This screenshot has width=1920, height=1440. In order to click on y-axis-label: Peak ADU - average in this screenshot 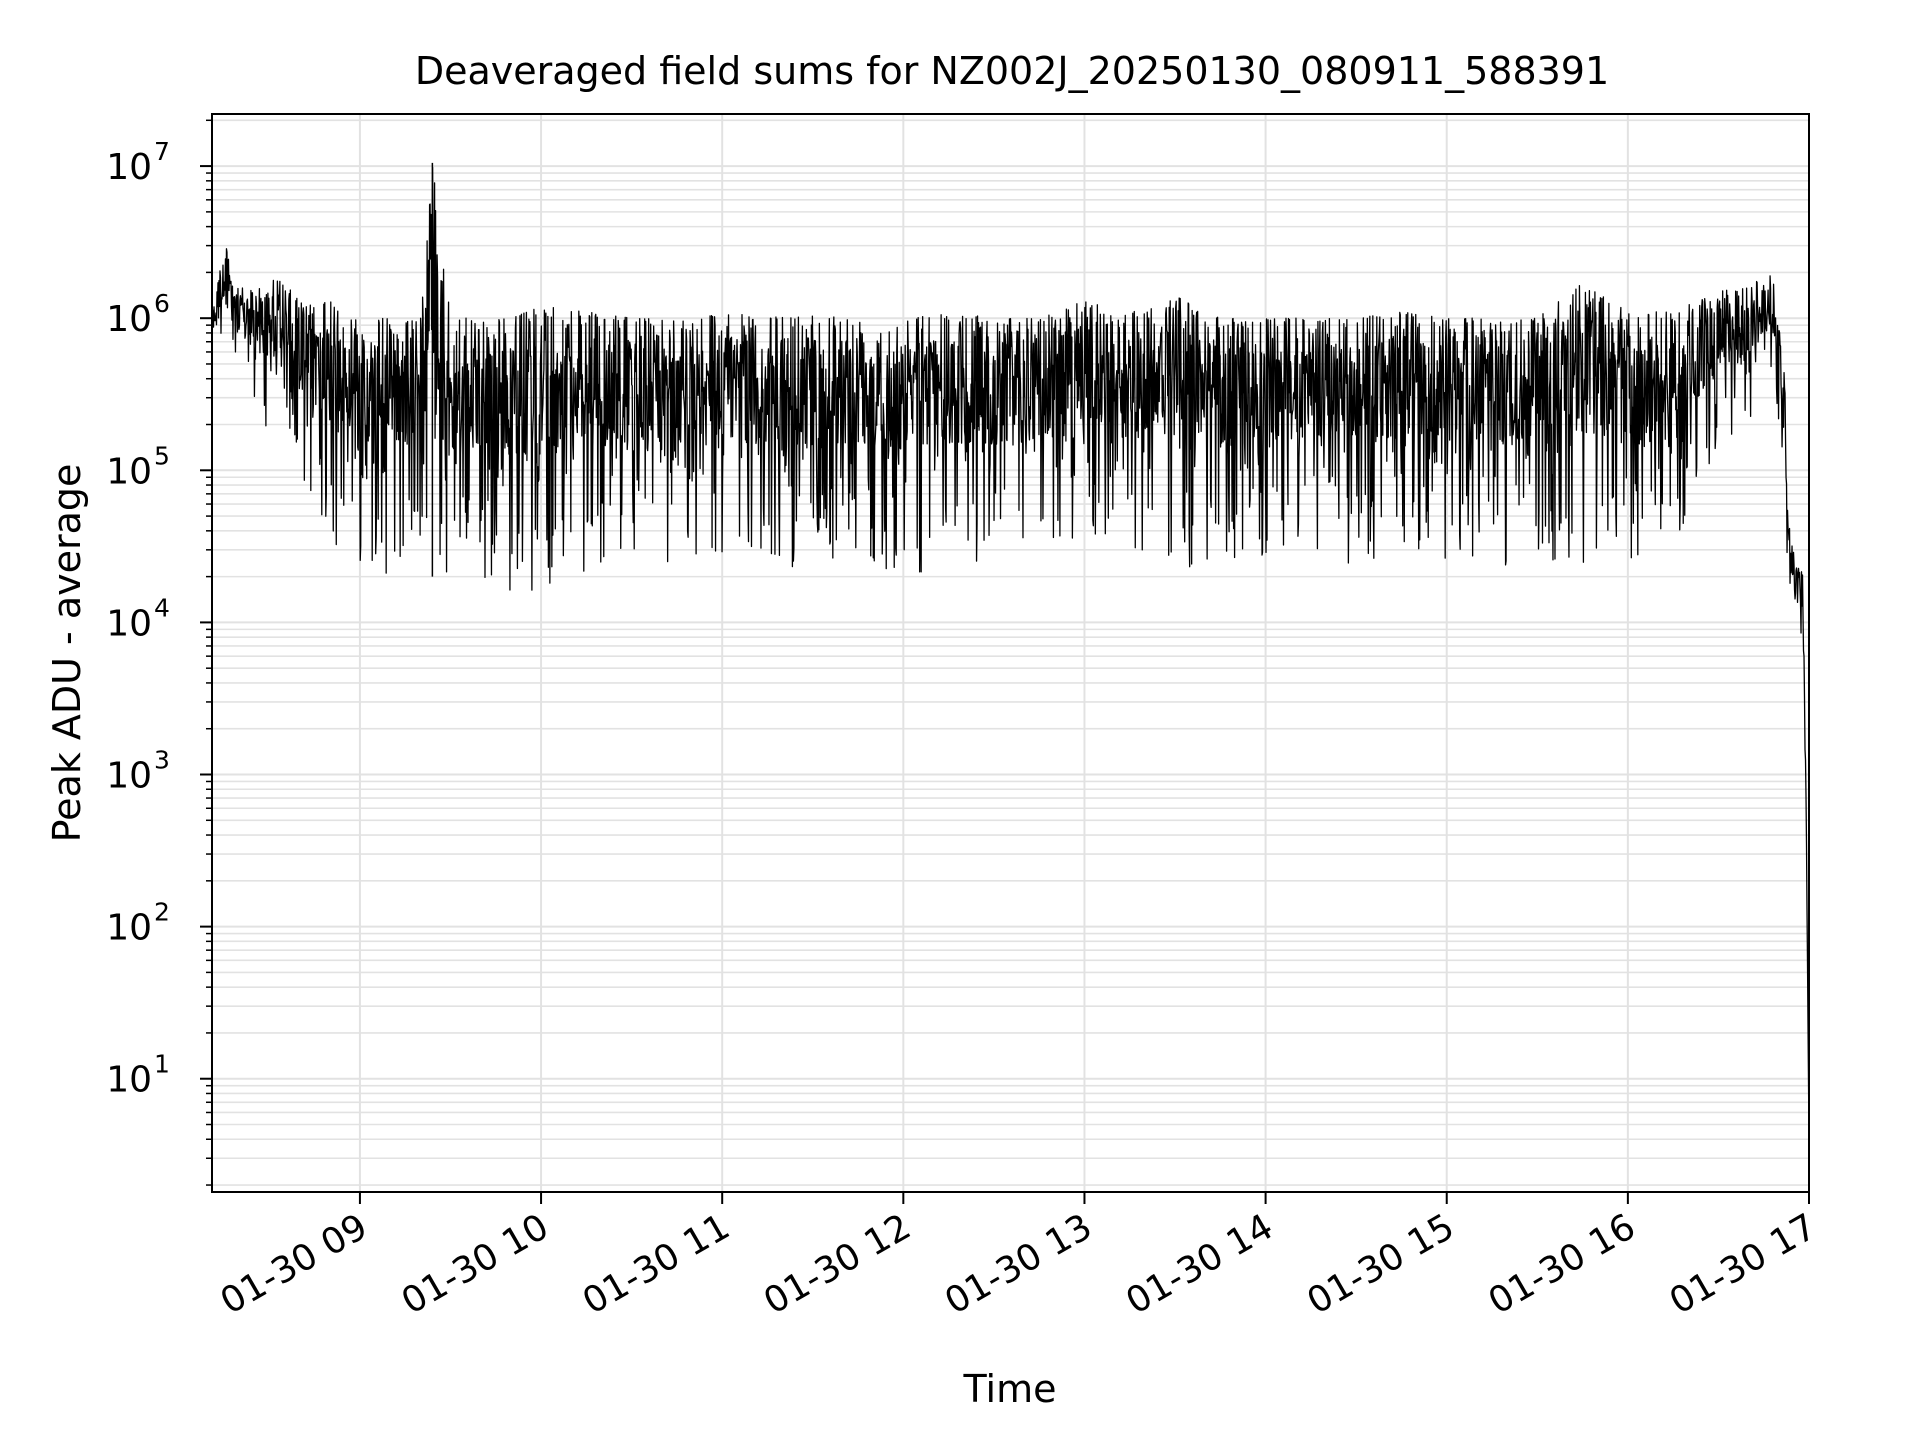, I will do `click(67, 653)`.